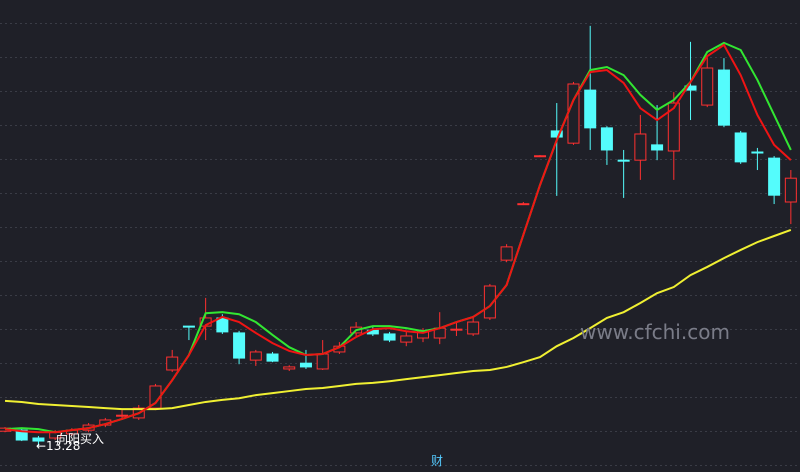 This screenshot has height=472, width=800. What do you see at coordinates (437, 461) in the screenshot?
I see `bottom-label: 财` at bounding box center [437, 461].